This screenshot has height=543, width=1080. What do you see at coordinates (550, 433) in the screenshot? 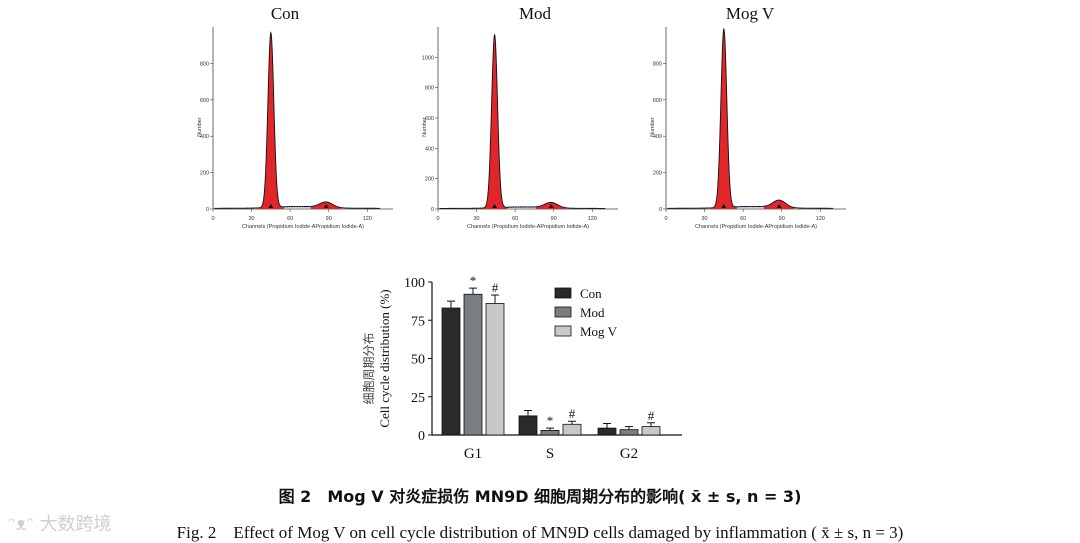
I see `bar-mod-s` at bounding box center [550, 433].